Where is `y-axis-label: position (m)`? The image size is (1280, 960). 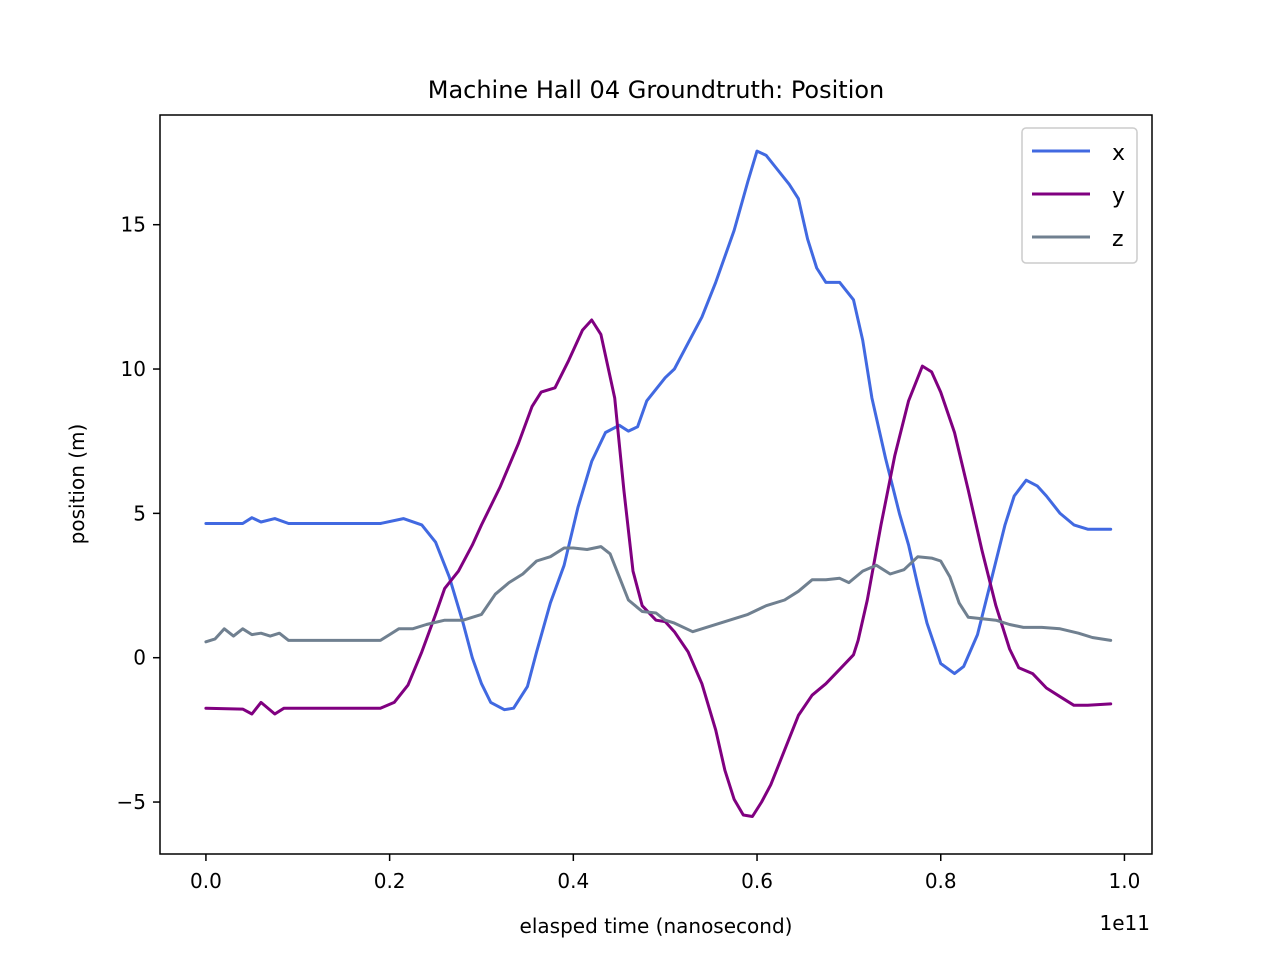 y-axis-label: position (m) is located at coordinates (77, 484).